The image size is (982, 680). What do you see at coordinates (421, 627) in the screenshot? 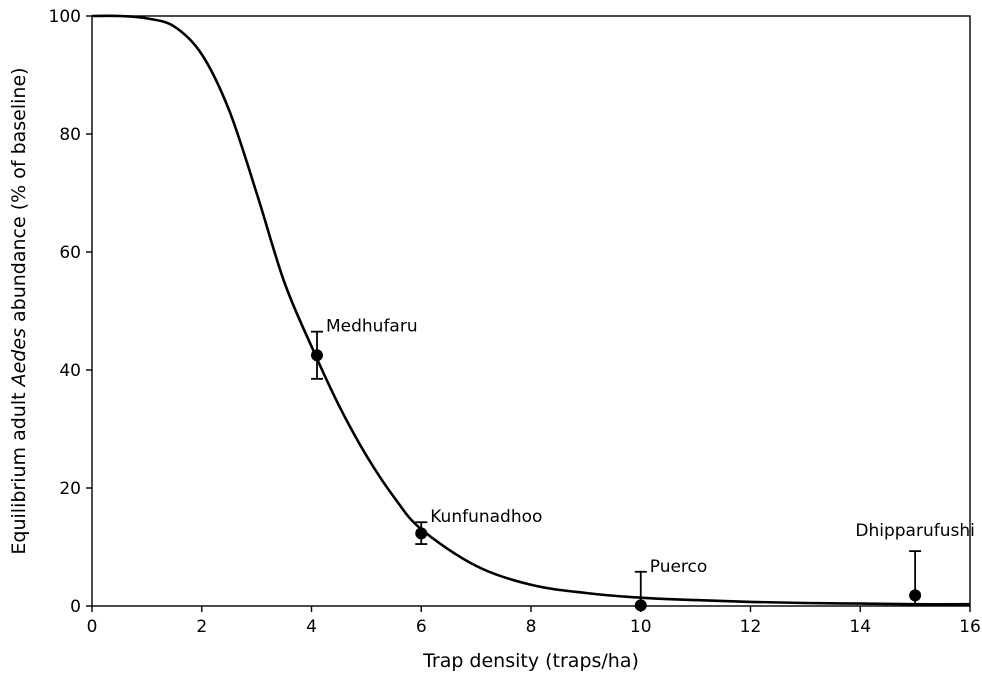
I see `x-tick-label: 6` at bounding box center [421, 627].